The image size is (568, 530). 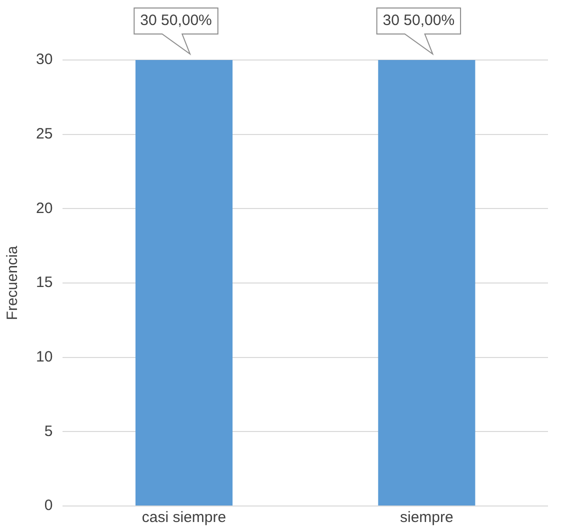 I want to click on y-tick-label: 10, so click(x=44, y=357).